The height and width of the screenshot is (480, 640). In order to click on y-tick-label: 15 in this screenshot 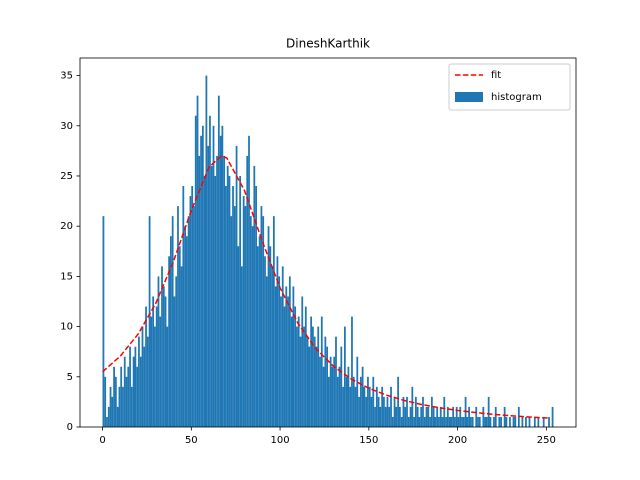, I will do `click(66, 276)`.